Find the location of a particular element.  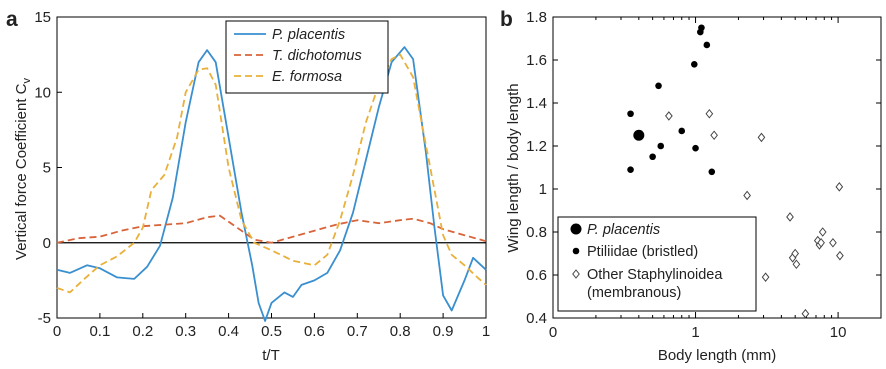

panel-a-label: a is located at coordinates (12, 19).